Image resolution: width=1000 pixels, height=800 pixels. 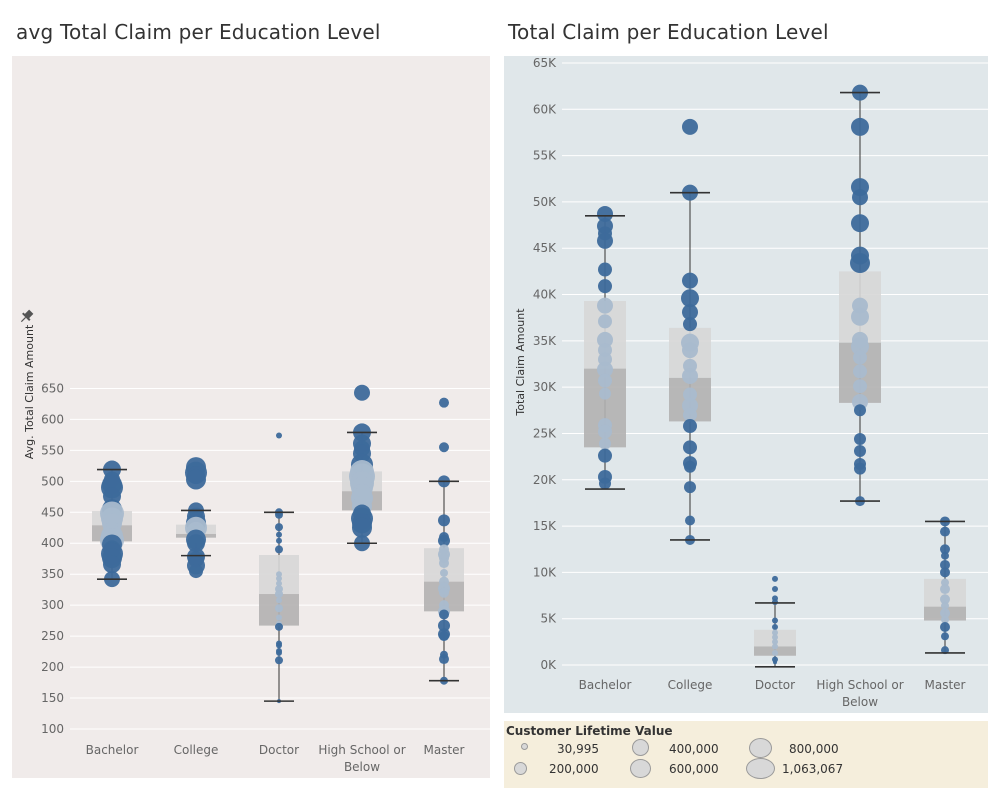 What do you see at coordinates (26, 316) in the screenshot?
I see `pin-icon` at bounding box center [26, 316].